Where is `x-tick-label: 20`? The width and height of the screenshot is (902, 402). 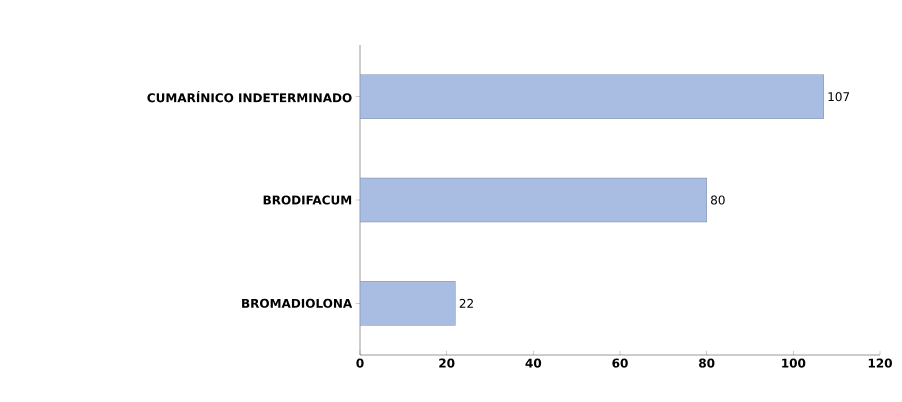 x-tick-label: 20 is located at coordinates (446, 363).